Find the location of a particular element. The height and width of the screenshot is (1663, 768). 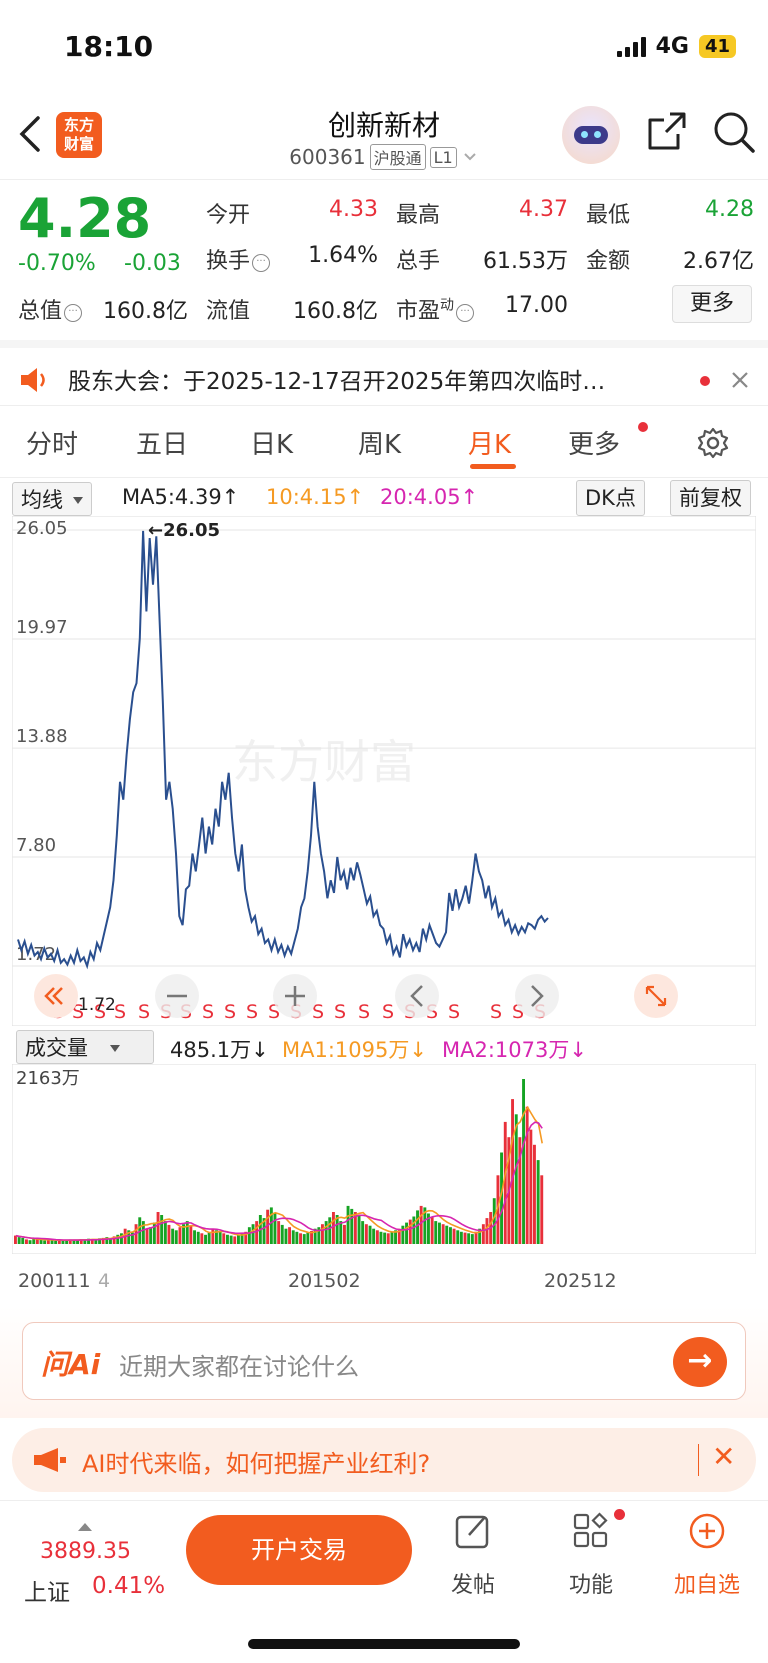

post-button: 发帖 is located at coordinates (473, 1555).